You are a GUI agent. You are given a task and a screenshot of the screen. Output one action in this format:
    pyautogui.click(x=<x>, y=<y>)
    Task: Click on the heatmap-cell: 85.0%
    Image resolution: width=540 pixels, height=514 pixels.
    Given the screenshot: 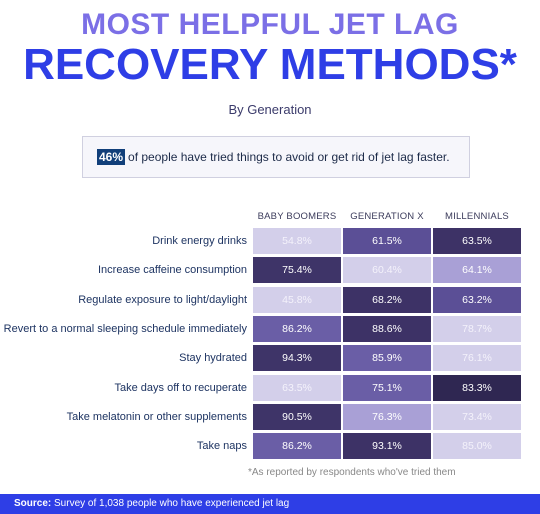 What is the action you would take?
    pyautogui.click(x=477, y=446)
    